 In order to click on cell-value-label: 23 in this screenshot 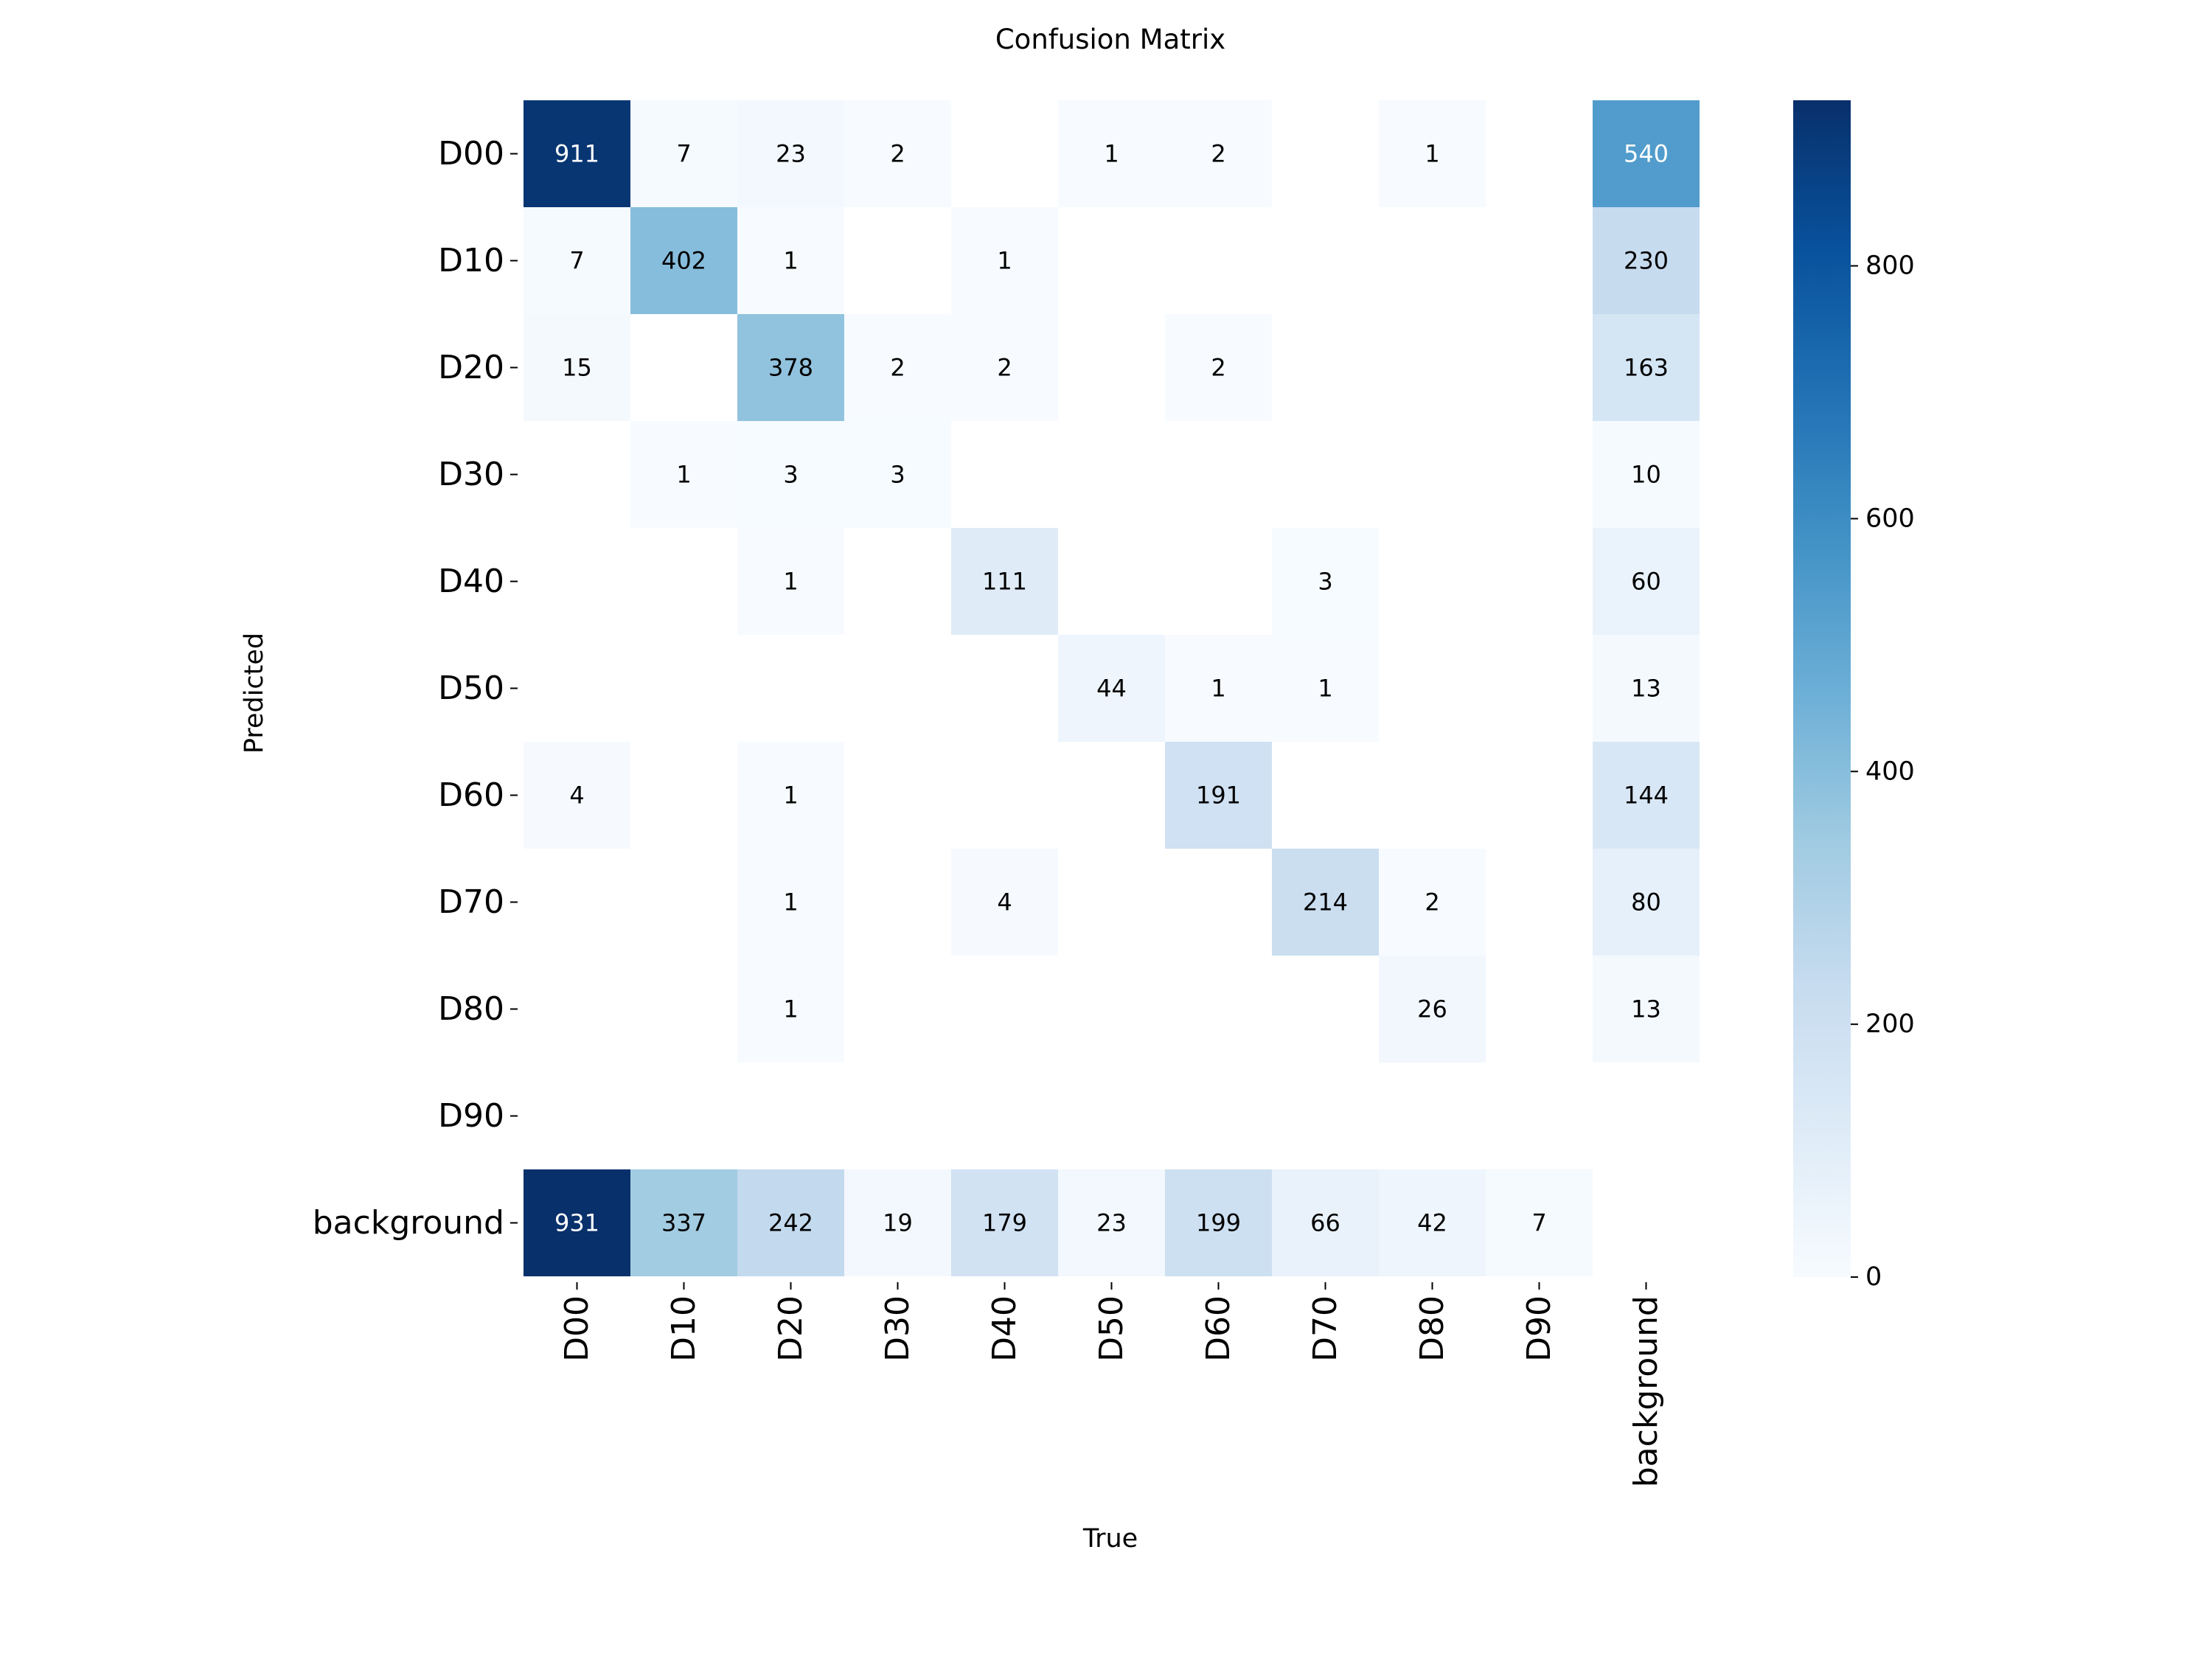, I will do `click(1111, 1223)`.